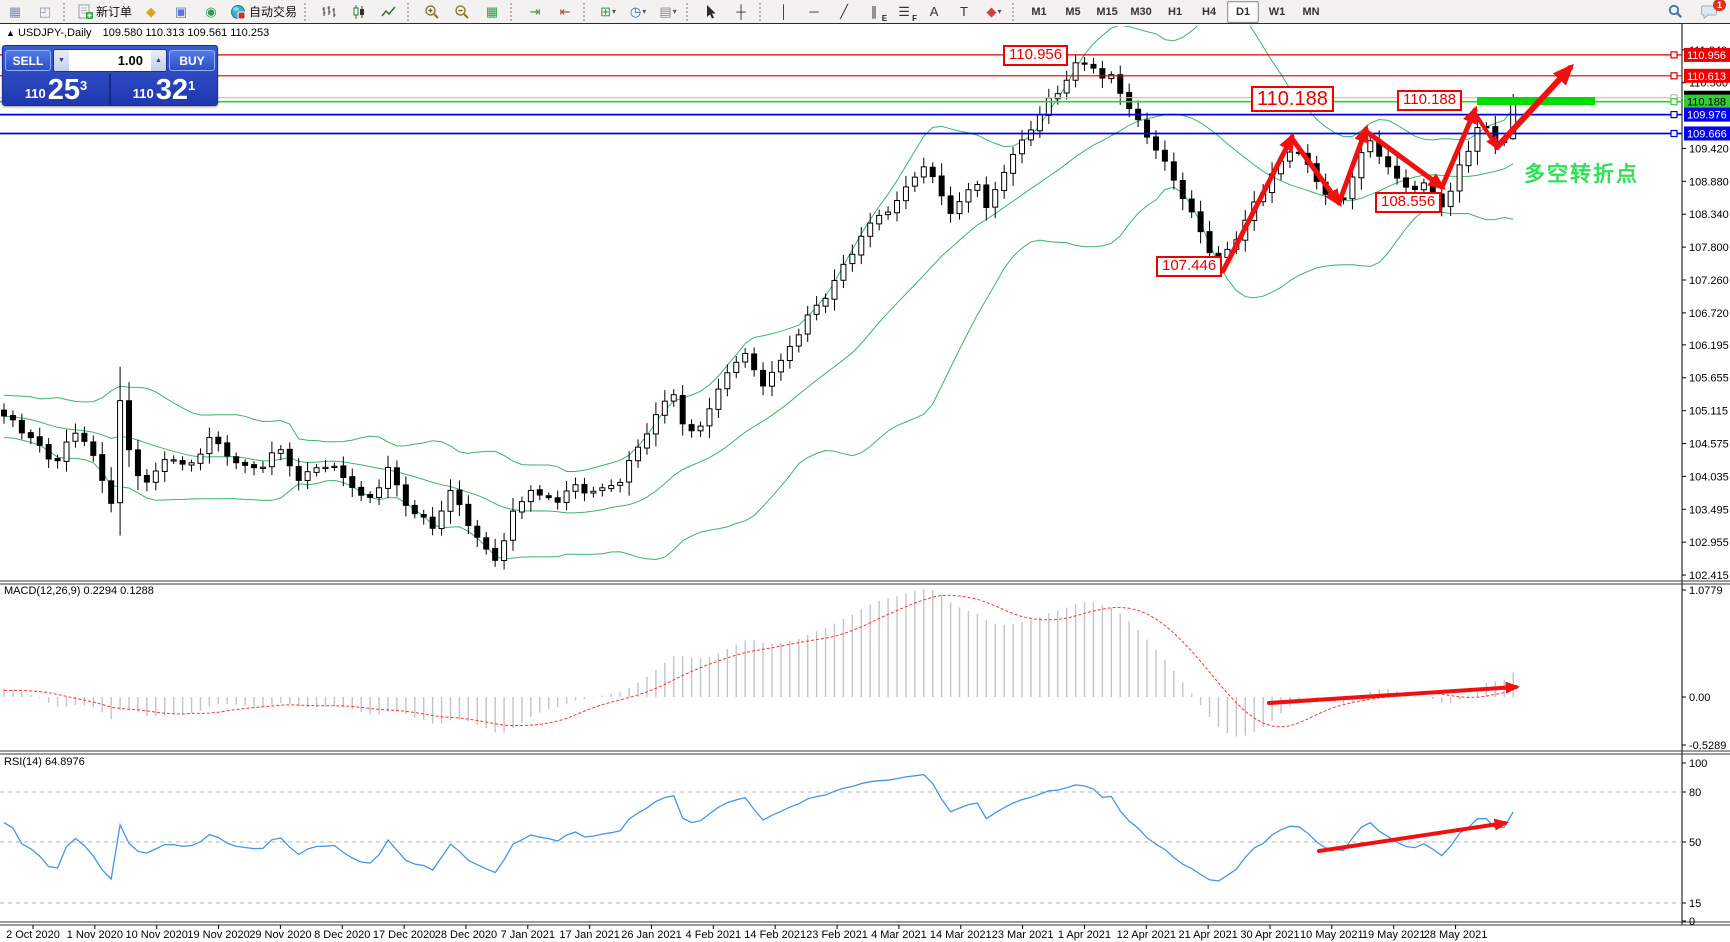 This screenshot has width=1730, height=942. I want to click on text-icon: A, so click(934, 11).